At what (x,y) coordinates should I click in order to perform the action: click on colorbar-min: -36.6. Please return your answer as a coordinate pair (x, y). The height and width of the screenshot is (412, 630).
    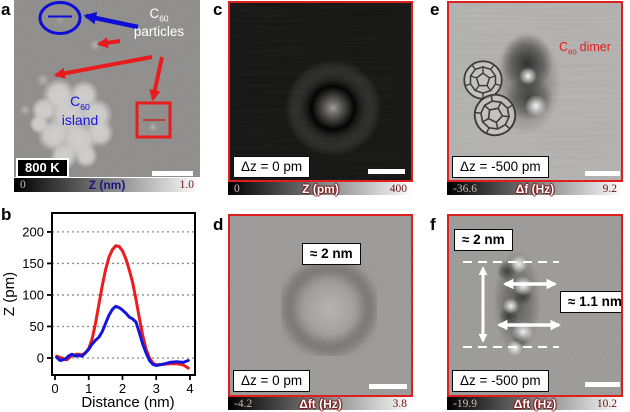
    Looking at the image, I should click on (465, 188).